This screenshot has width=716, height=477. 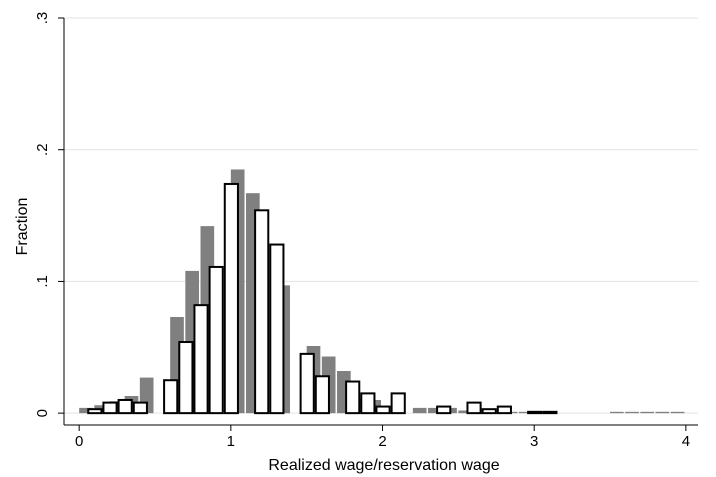 What do you see at coordinates (383, 465) in the screenshot?
I see `x-axis-title: Realized wage/reservation wage` at bounding box center [383, 465].